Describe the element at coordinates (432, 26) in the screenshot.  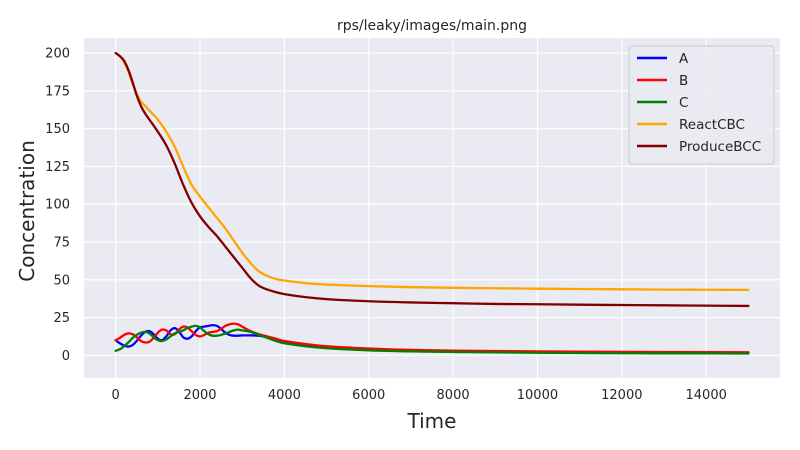
I see `chart-title: rps/leaky/images/main.png` at that location.